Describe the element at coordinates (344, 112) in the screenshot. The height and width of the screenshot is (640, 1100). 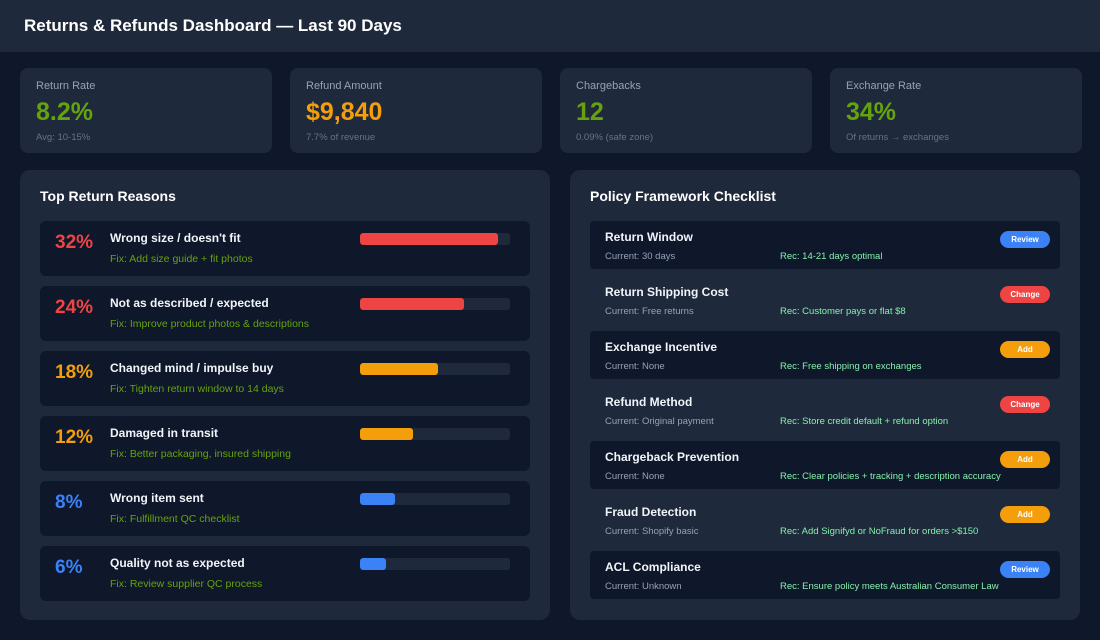
I see `kpi-value: $9,840` at that location.